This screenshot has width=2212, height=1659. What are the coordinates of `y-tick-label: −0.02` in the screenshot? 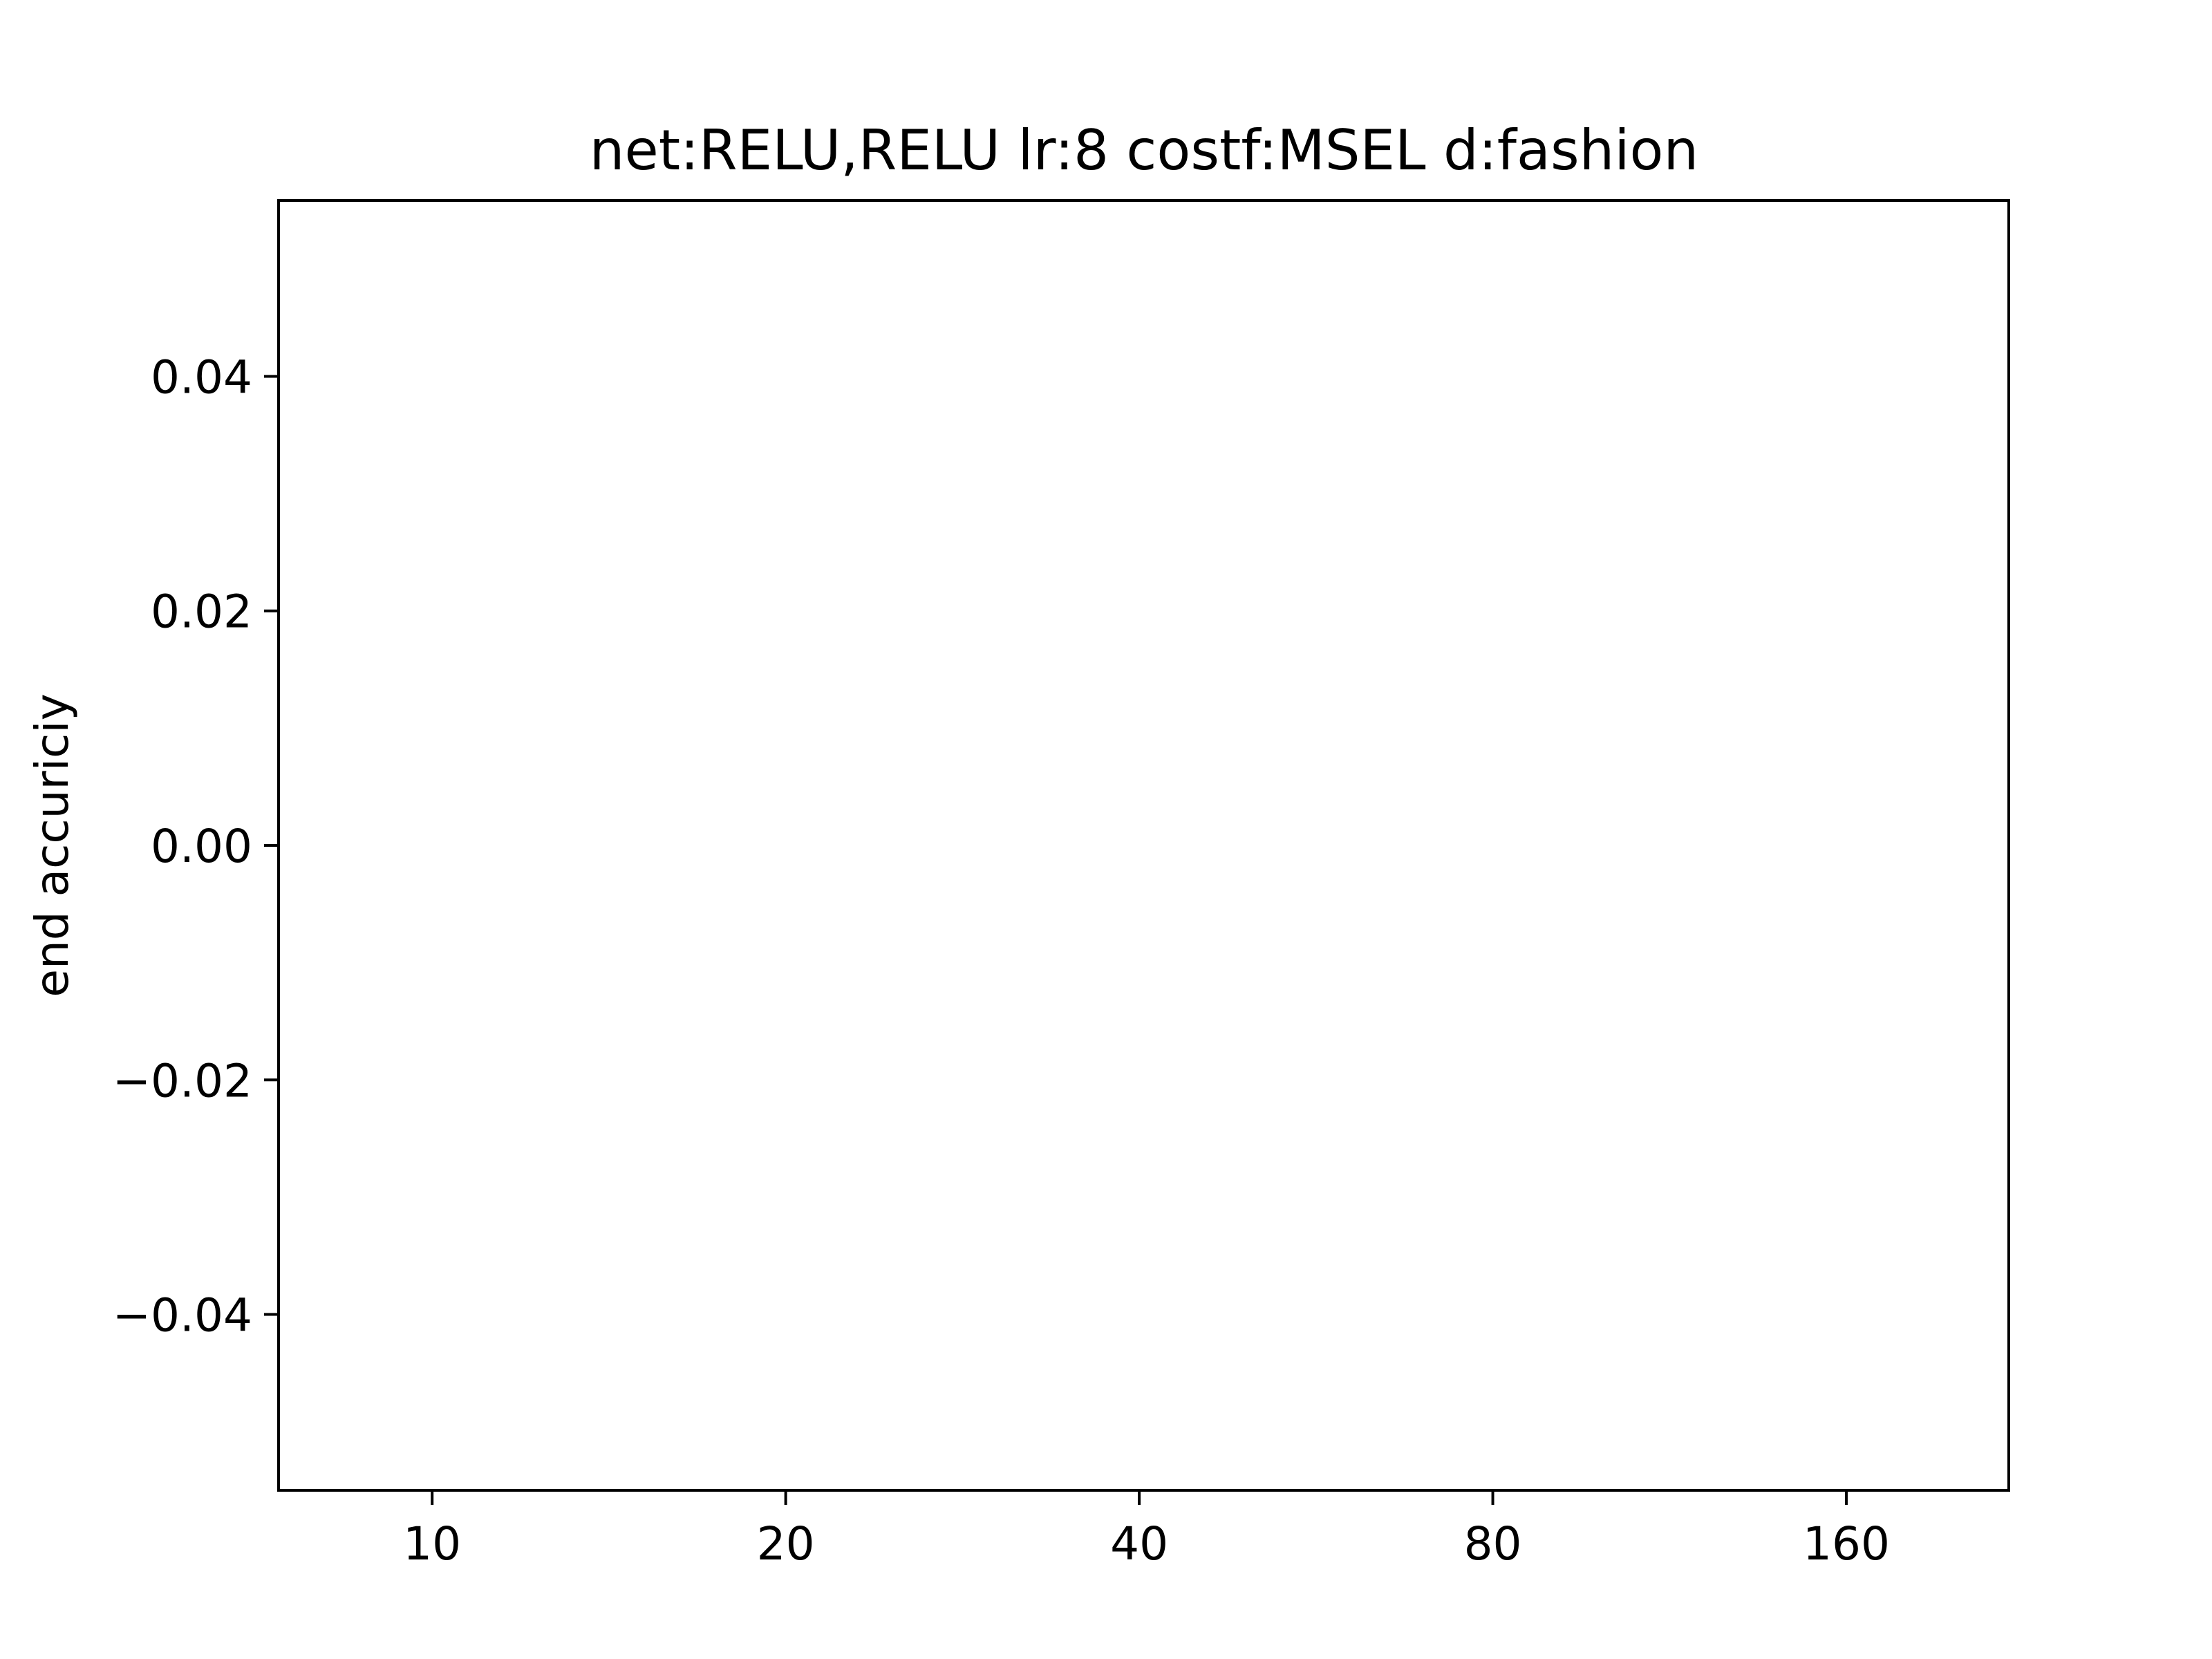 It's located at (182, 1080).